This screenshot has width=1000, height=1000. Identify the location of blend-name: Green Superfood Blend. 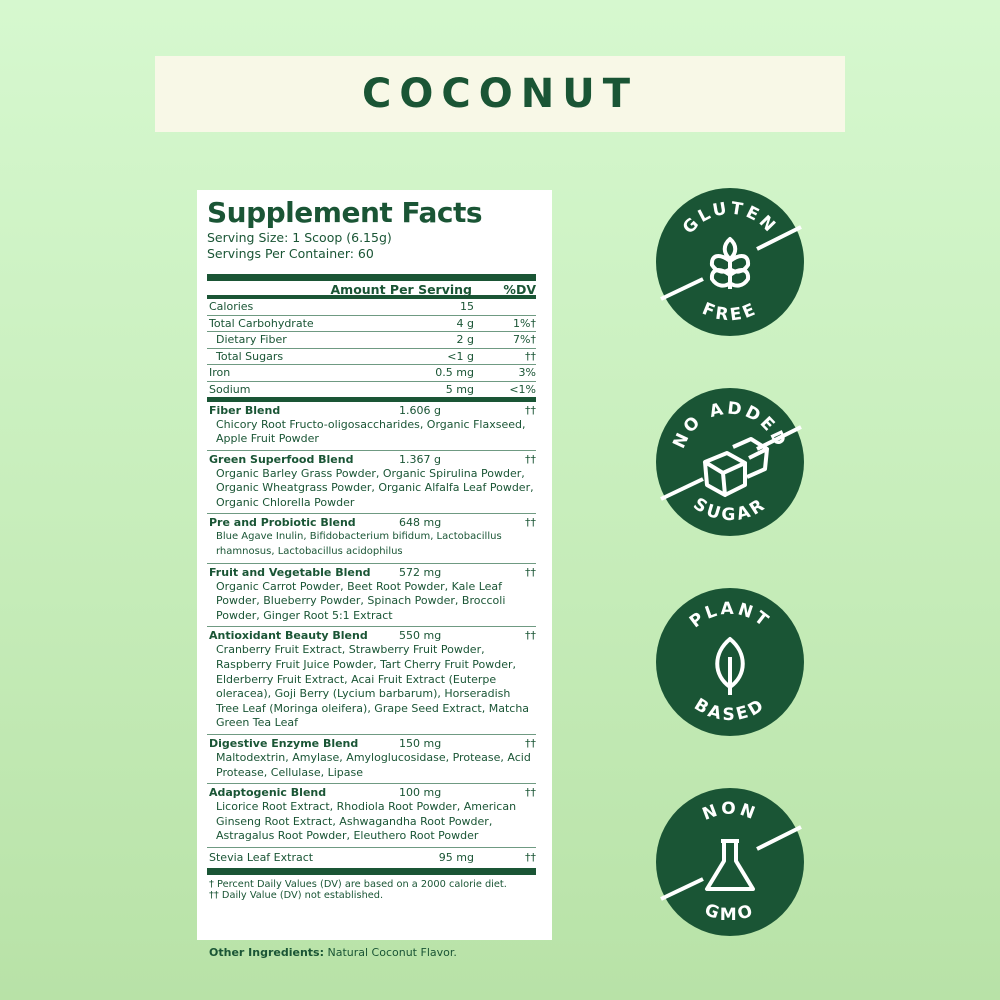
(281, 459).